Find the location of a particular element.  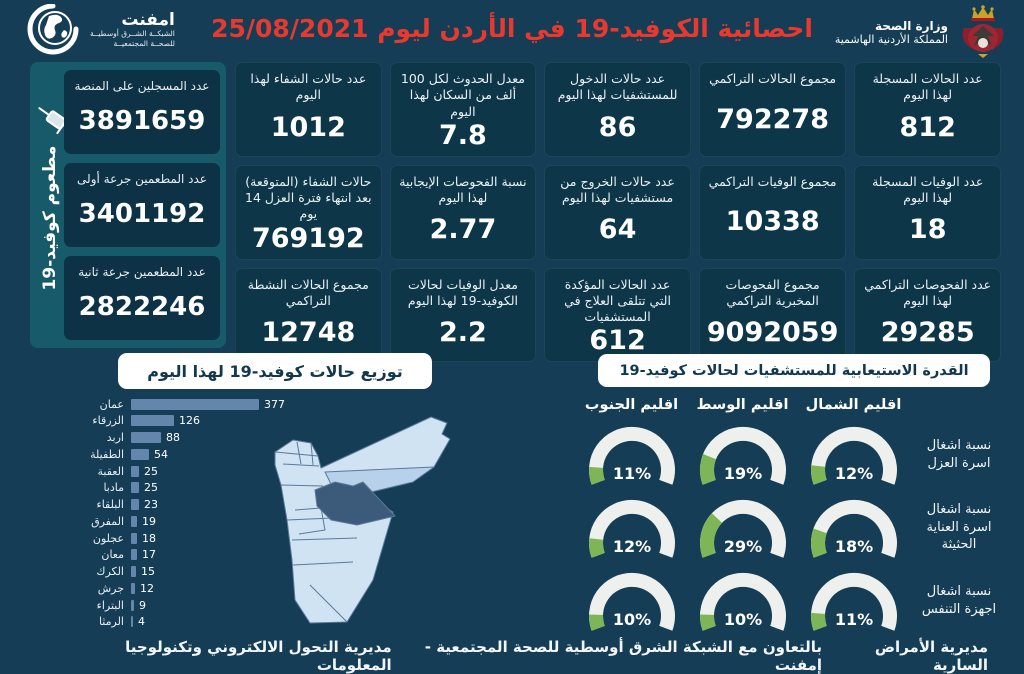

bar-label: عجلون is located at coordinates (108, 538).